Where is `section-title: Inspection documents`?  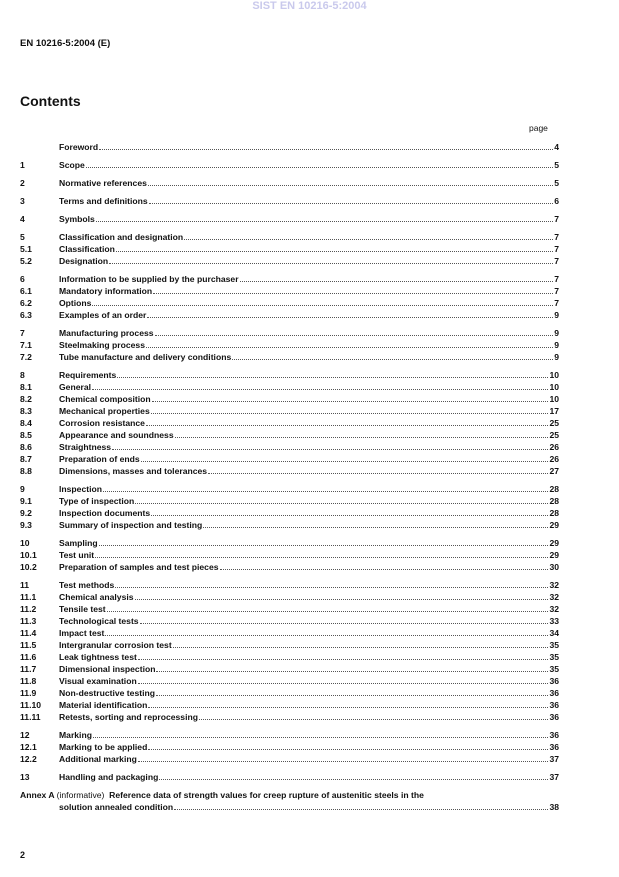
section-title: Inspection documents is located at coordinates (105, 513).